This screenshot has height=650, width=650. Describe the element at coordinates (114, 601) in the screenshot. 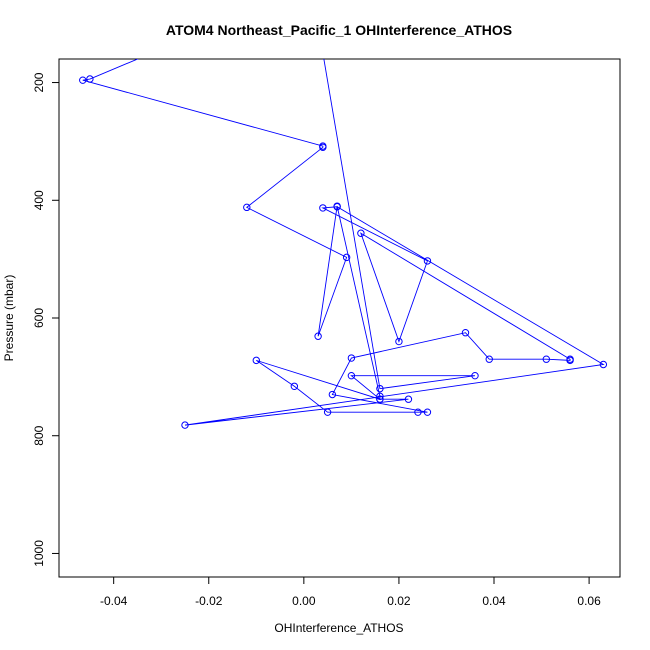

I see `x-tick-label: -0.04` at that location.